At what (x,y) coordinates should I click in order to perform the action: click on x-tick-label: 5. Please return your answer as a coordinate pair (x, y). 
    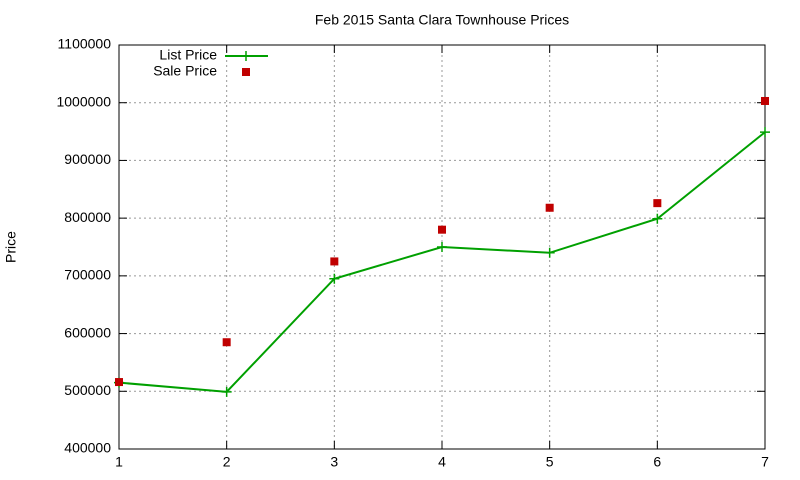
    Looking at the image, I should click on (550, 462).